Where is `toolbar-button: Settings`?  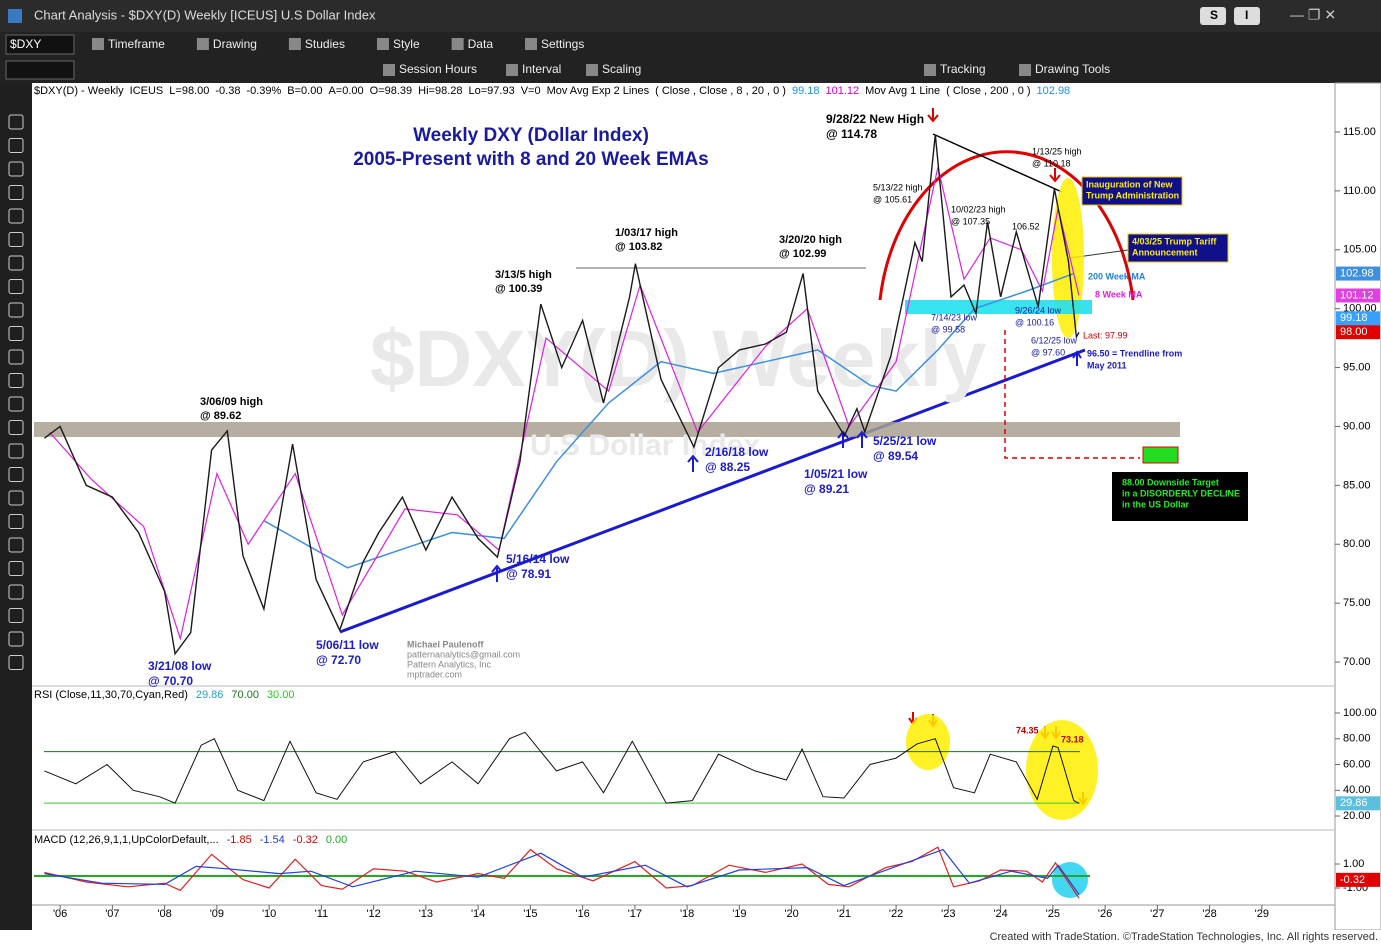
toolbar-button: Settings is located at coordinates (562, 44).